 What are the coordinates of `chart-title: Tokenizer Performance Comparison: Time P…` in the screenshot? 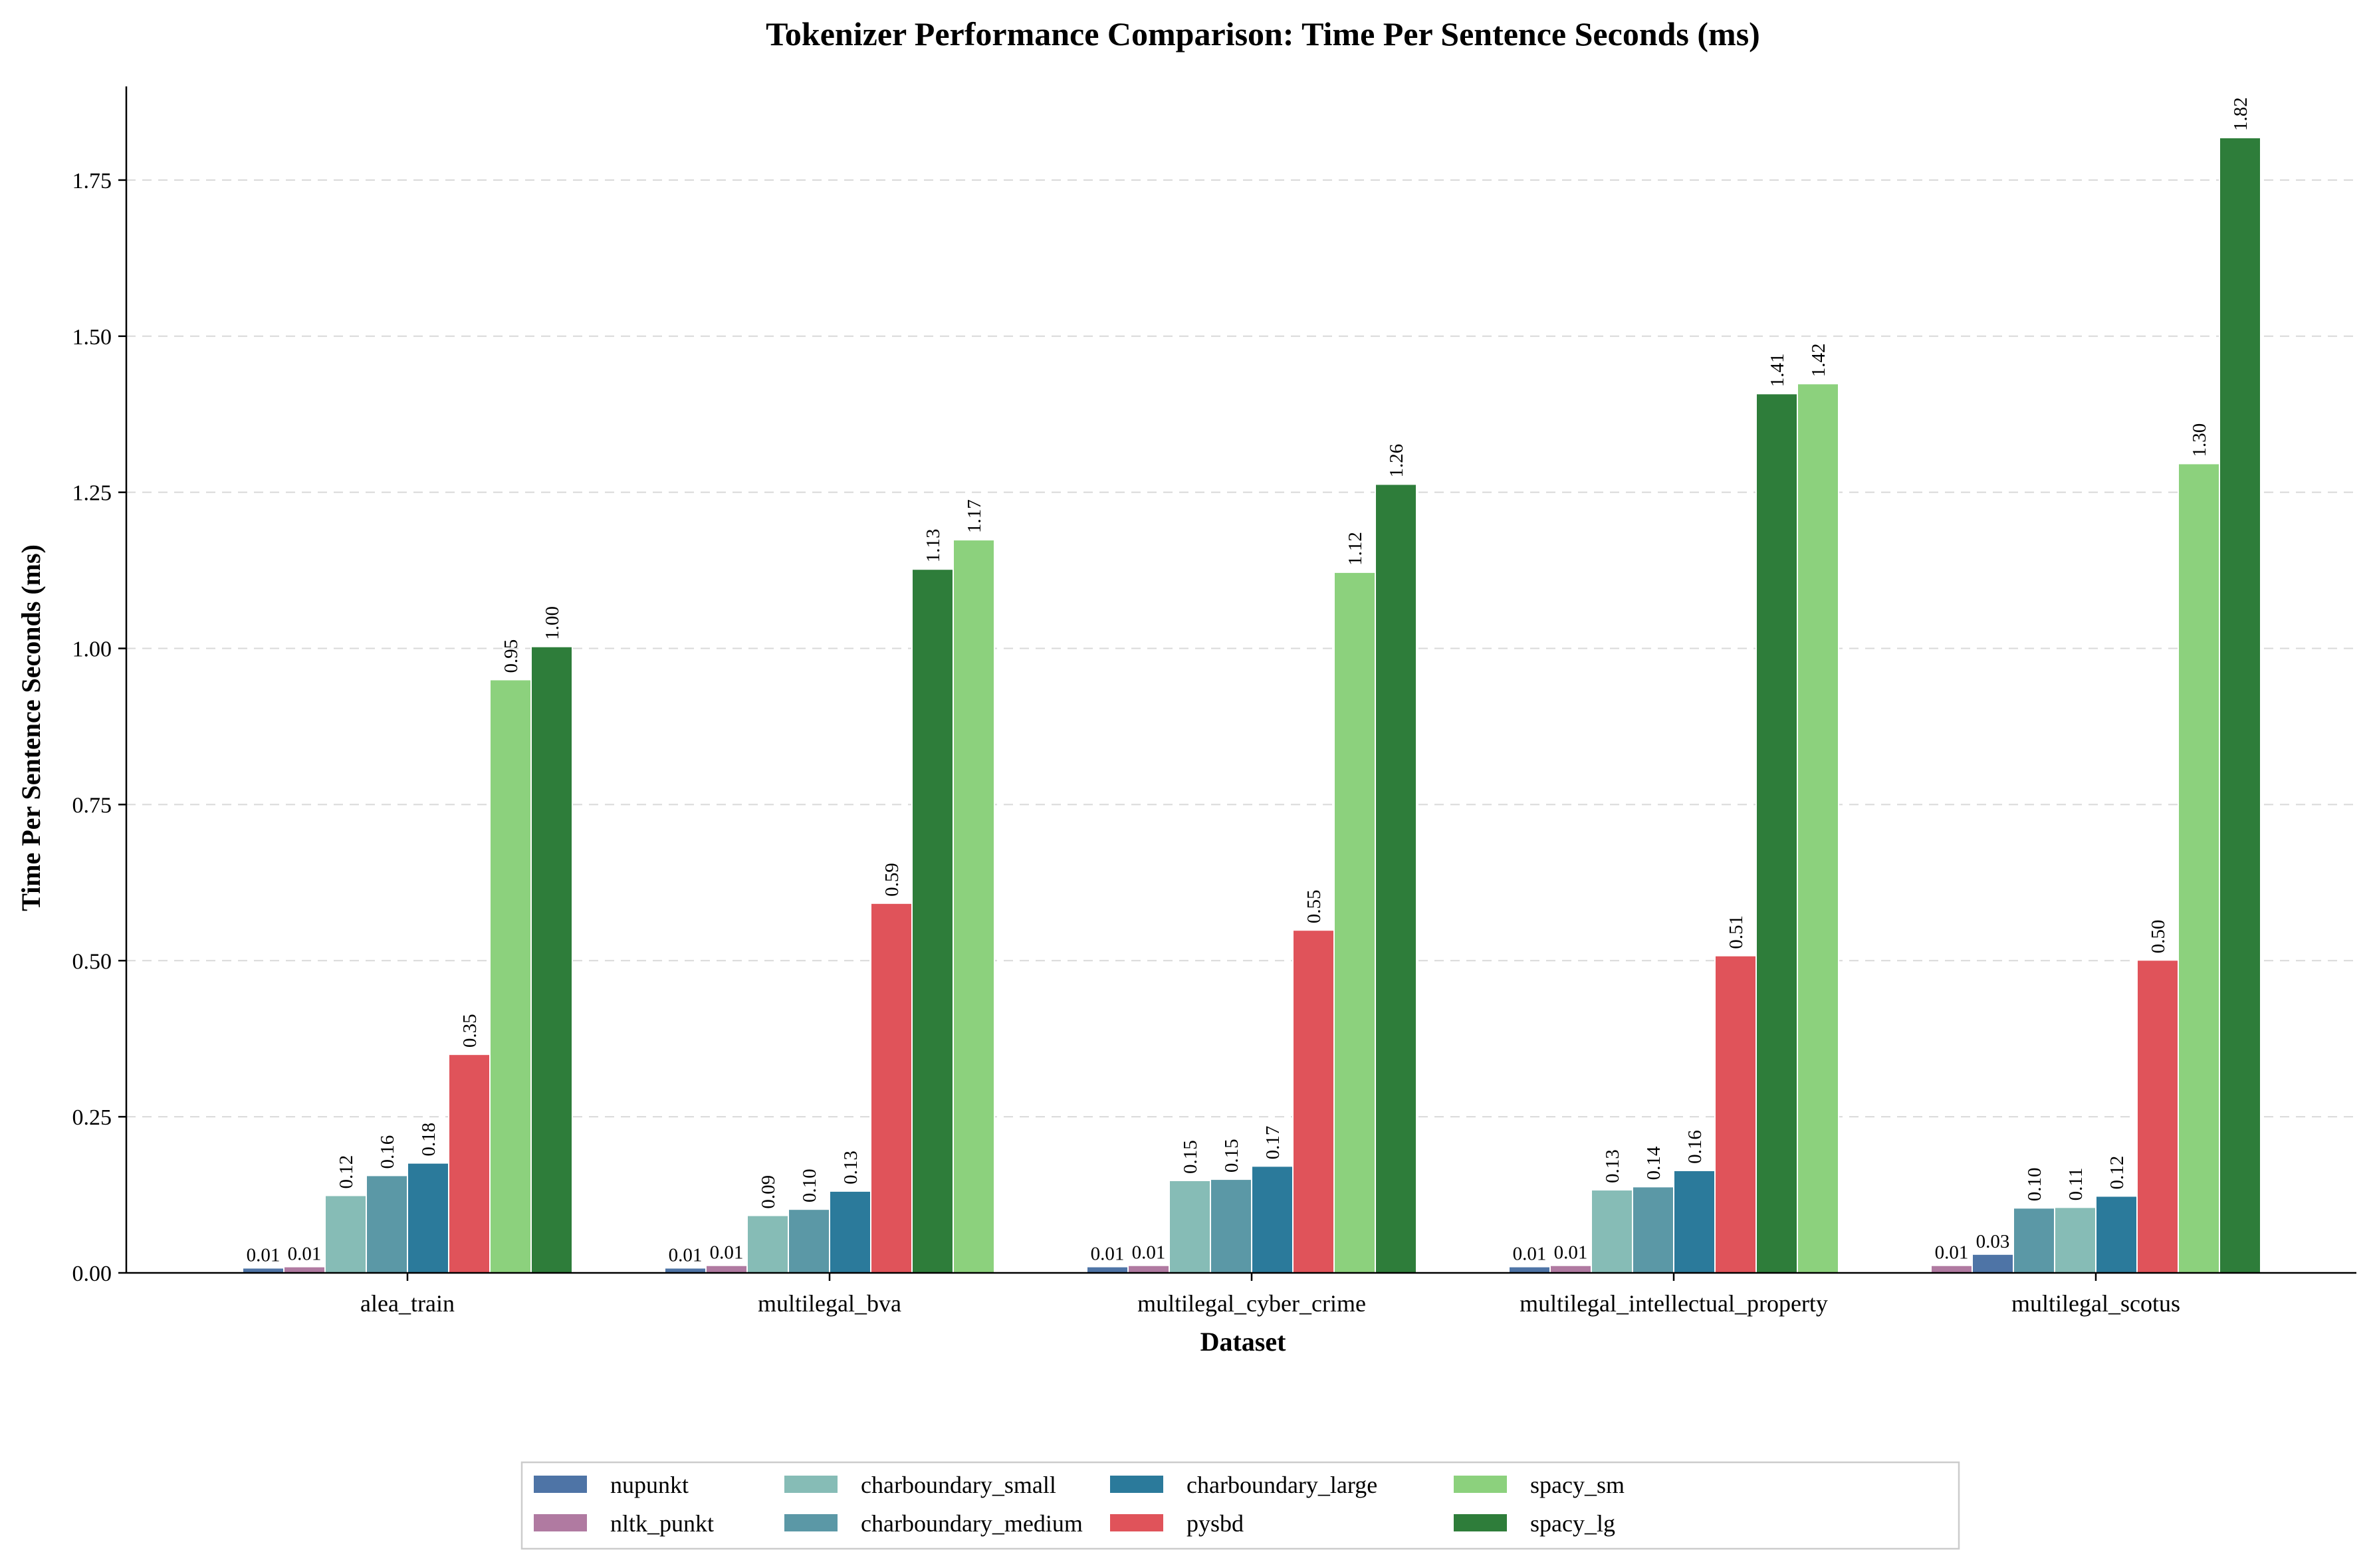 It's located at (1263, 34).